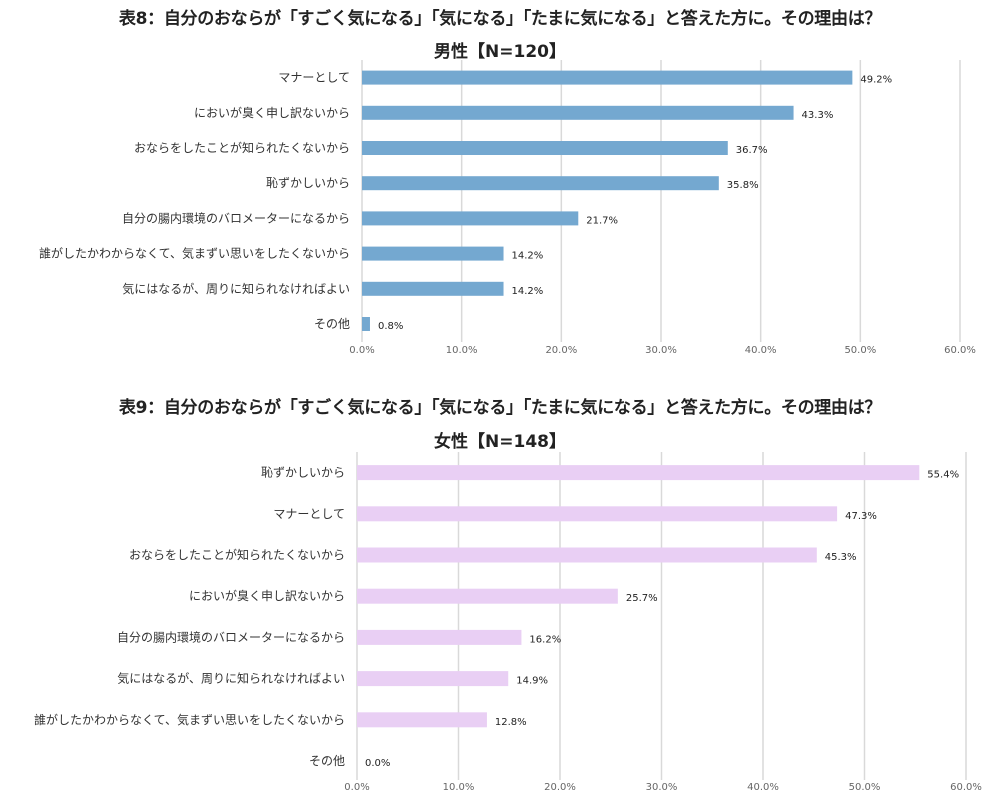  Describe the element at coordinates (960, 350) in the screenshot. I see `chart1-tick-label: 60.0%` at that location.